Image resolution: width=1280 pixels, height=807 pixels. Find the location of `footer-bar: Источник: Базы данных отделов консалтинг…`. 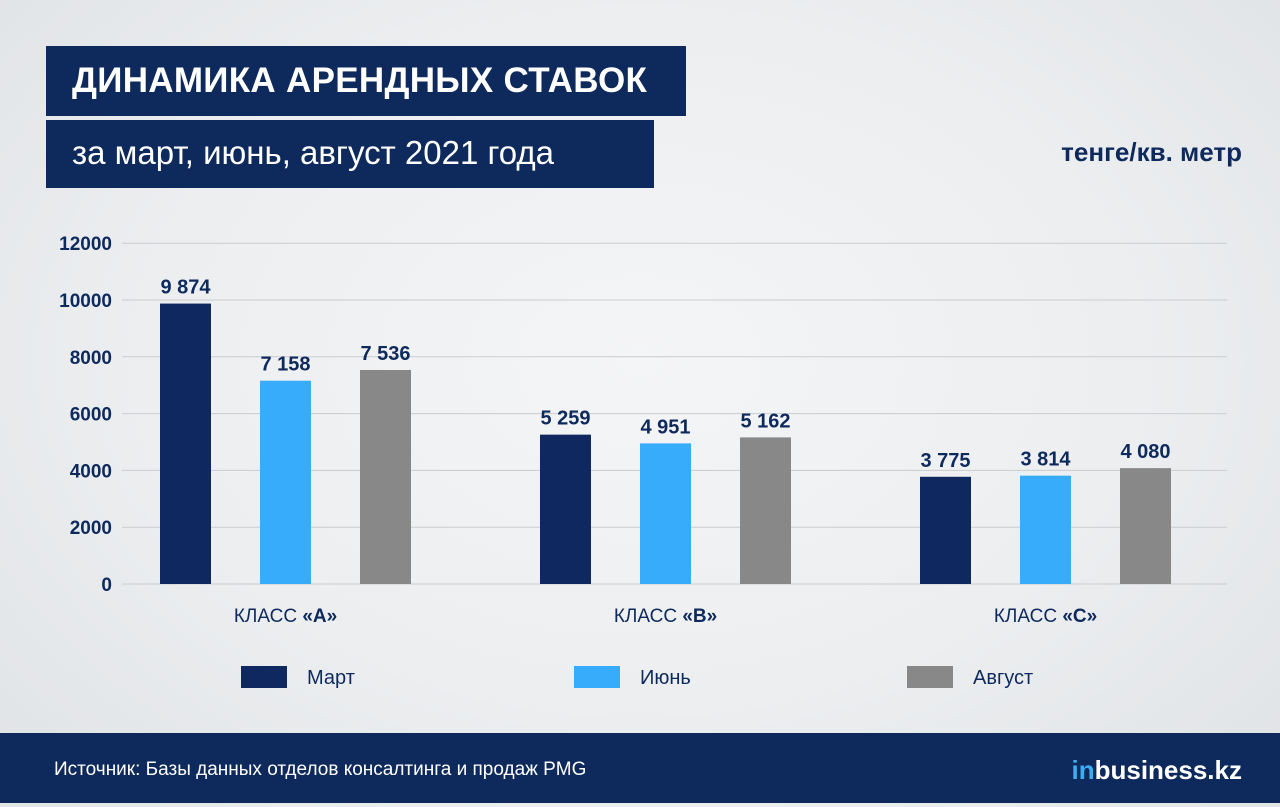

footer-bar: Источник: Базы данных отделов консалтинг… is located at coordinates (640, 768).